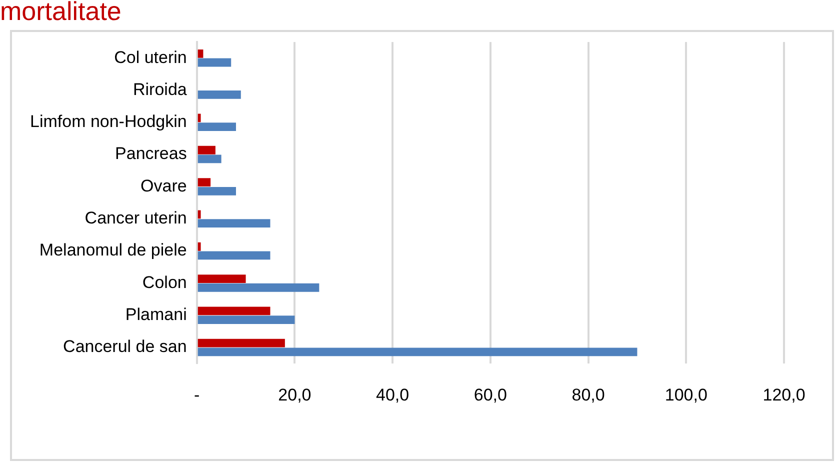 The image size is (837, 463). Describe the element at coordinates (160, 89) in the screenshot. I see `y-tick-label: Riroida` at that location.